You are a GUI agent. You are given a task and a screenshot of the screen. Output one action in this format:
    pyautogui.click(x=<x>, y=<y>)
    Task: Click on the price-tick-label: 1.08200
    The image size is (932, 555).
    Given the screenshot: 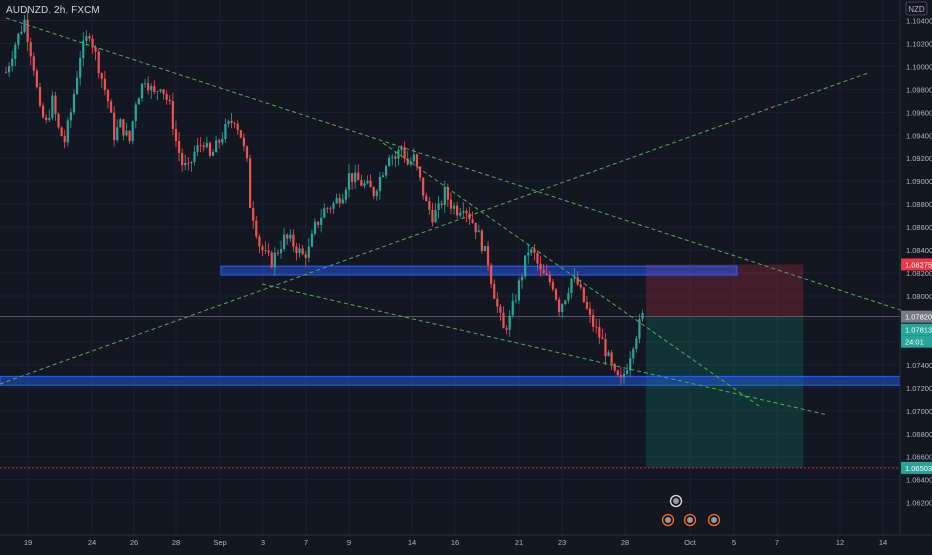 What is the action you would take?
    pyautogui.click(x=919, y=273)
    